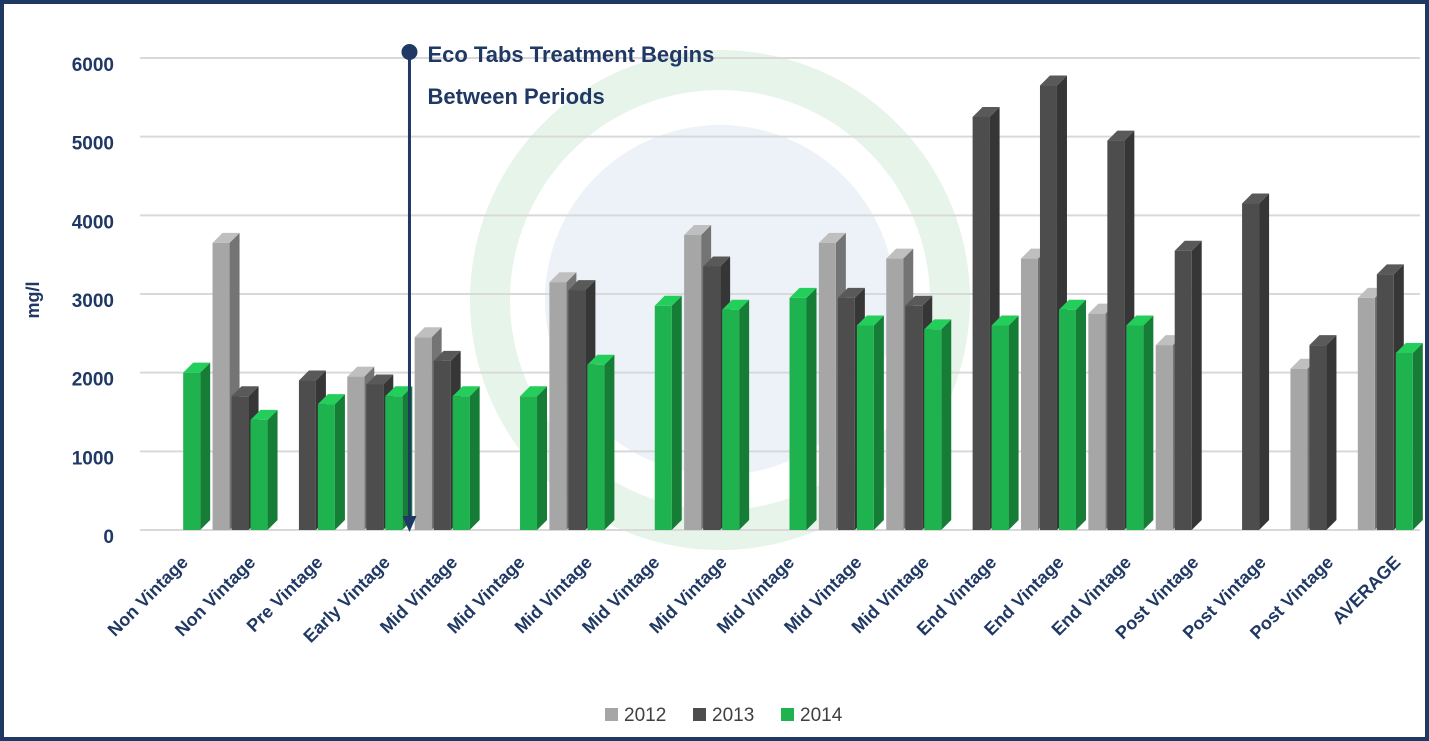 The height and width of the screenshot is (741, 1429). What do you see at coordinates (821, 715) in the screenshot?
I see `legend-label: 2014` at bounding box center [821, 715].